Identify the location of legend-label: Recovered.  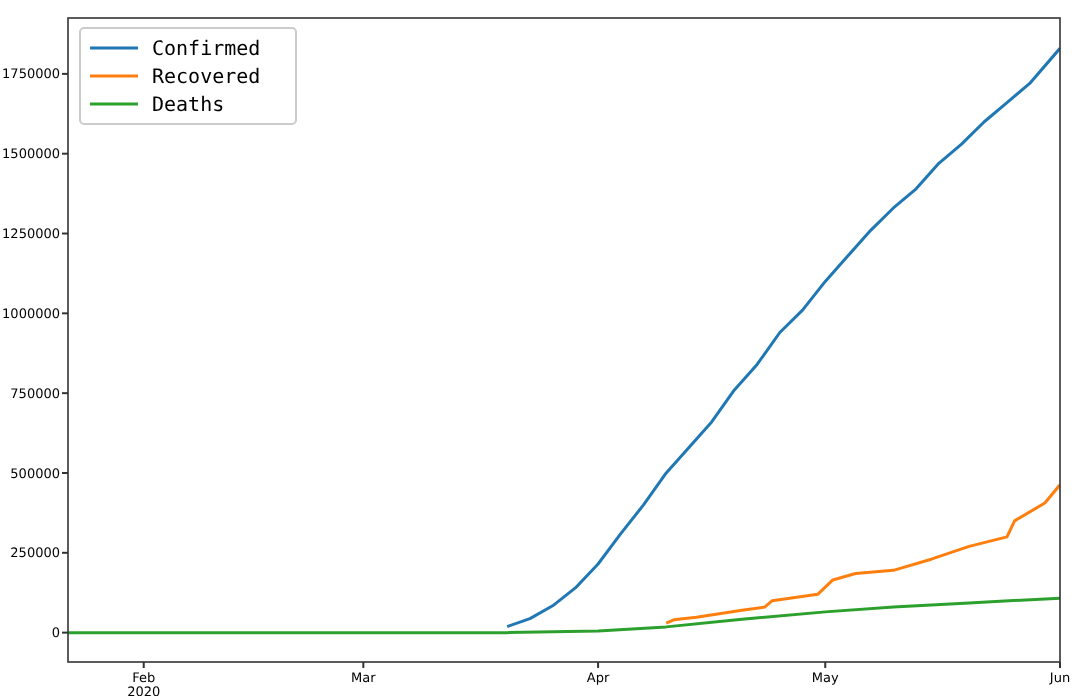
(206, 78).